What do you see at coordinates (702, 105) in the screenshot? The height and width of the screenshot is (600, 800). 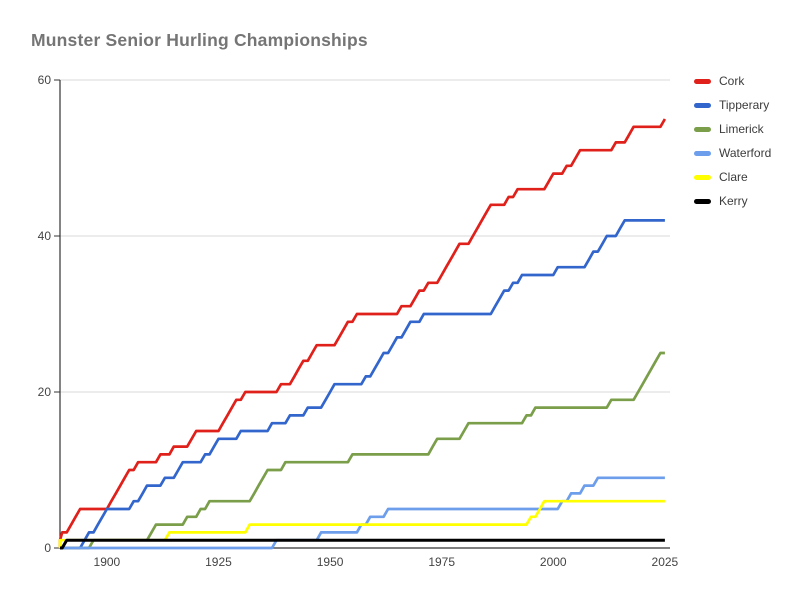 I see `legend-swatch-tipperary` at bounding box center [702, 105].